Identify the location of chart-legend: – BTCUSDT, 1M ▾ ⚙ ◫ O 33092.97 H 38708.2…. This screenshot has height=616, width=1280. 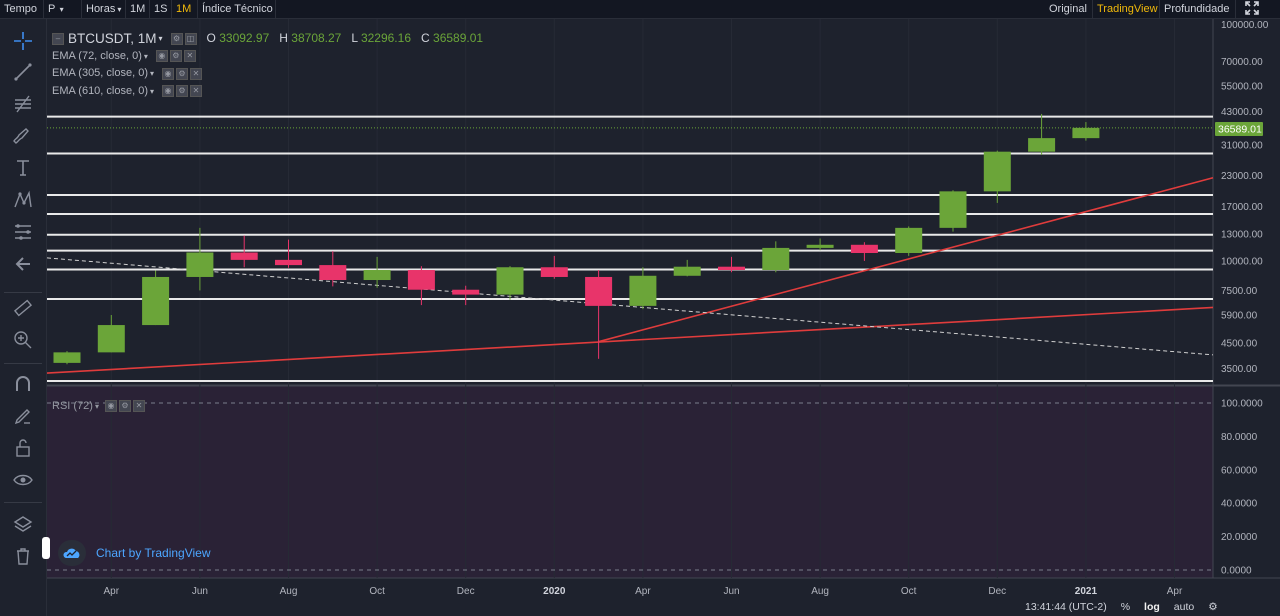
(267, 65).